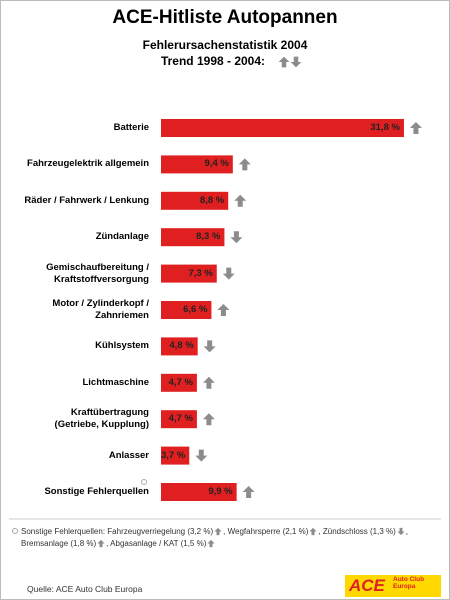  Describe the element at coordinates (160, 531) in the screenshot. I see `footnote-item: Fahrzeugverriegelung (3,2 %)` at that location.